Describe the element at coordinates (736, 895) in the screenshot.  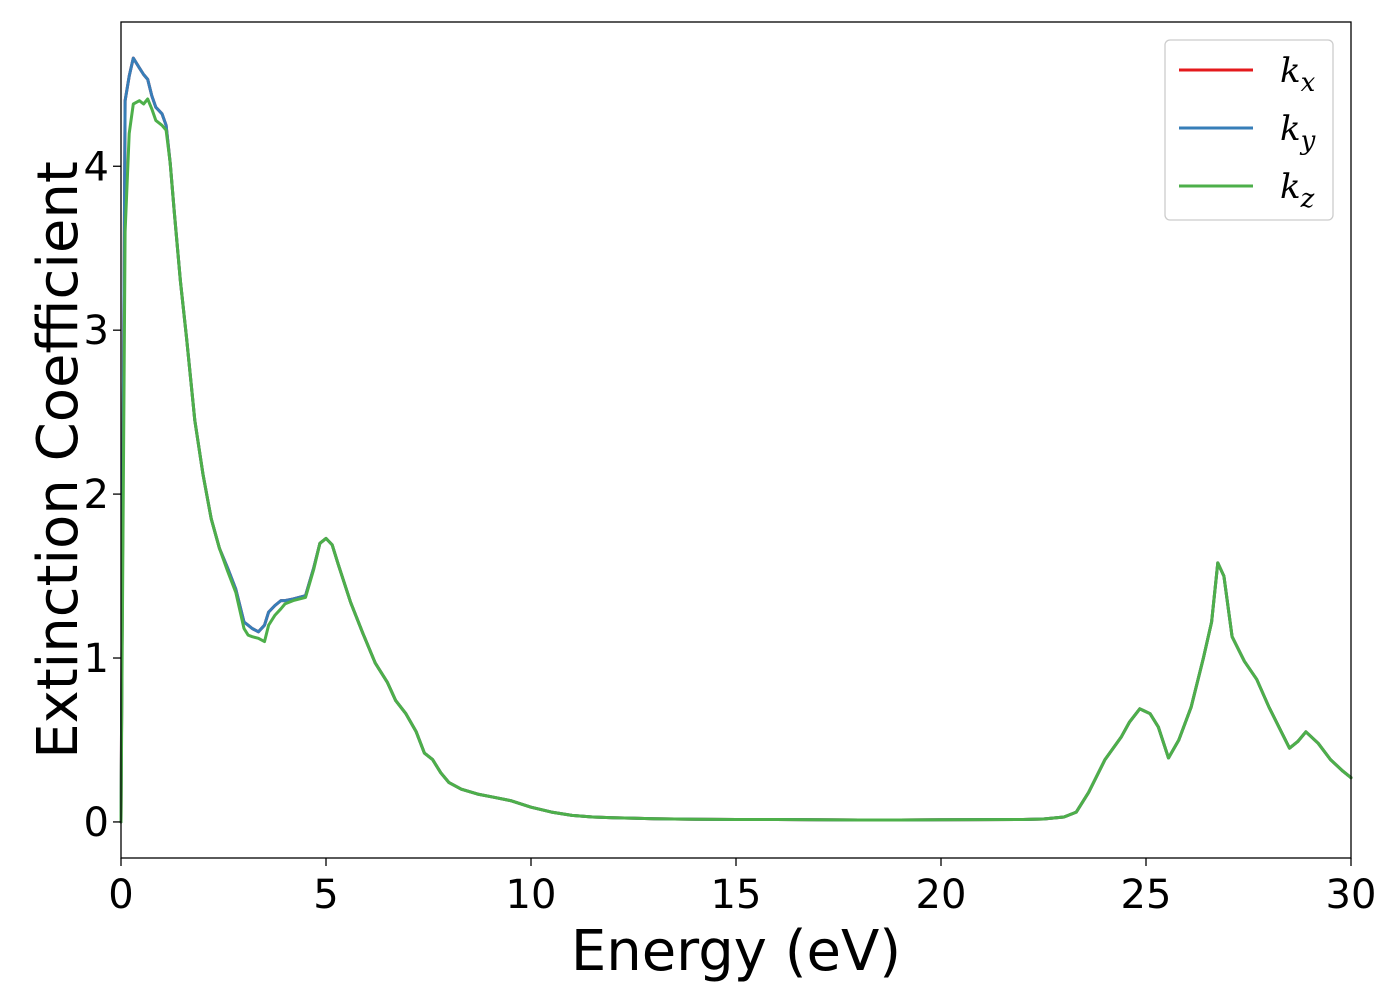
I see `x-tick-label: 15` at that location.